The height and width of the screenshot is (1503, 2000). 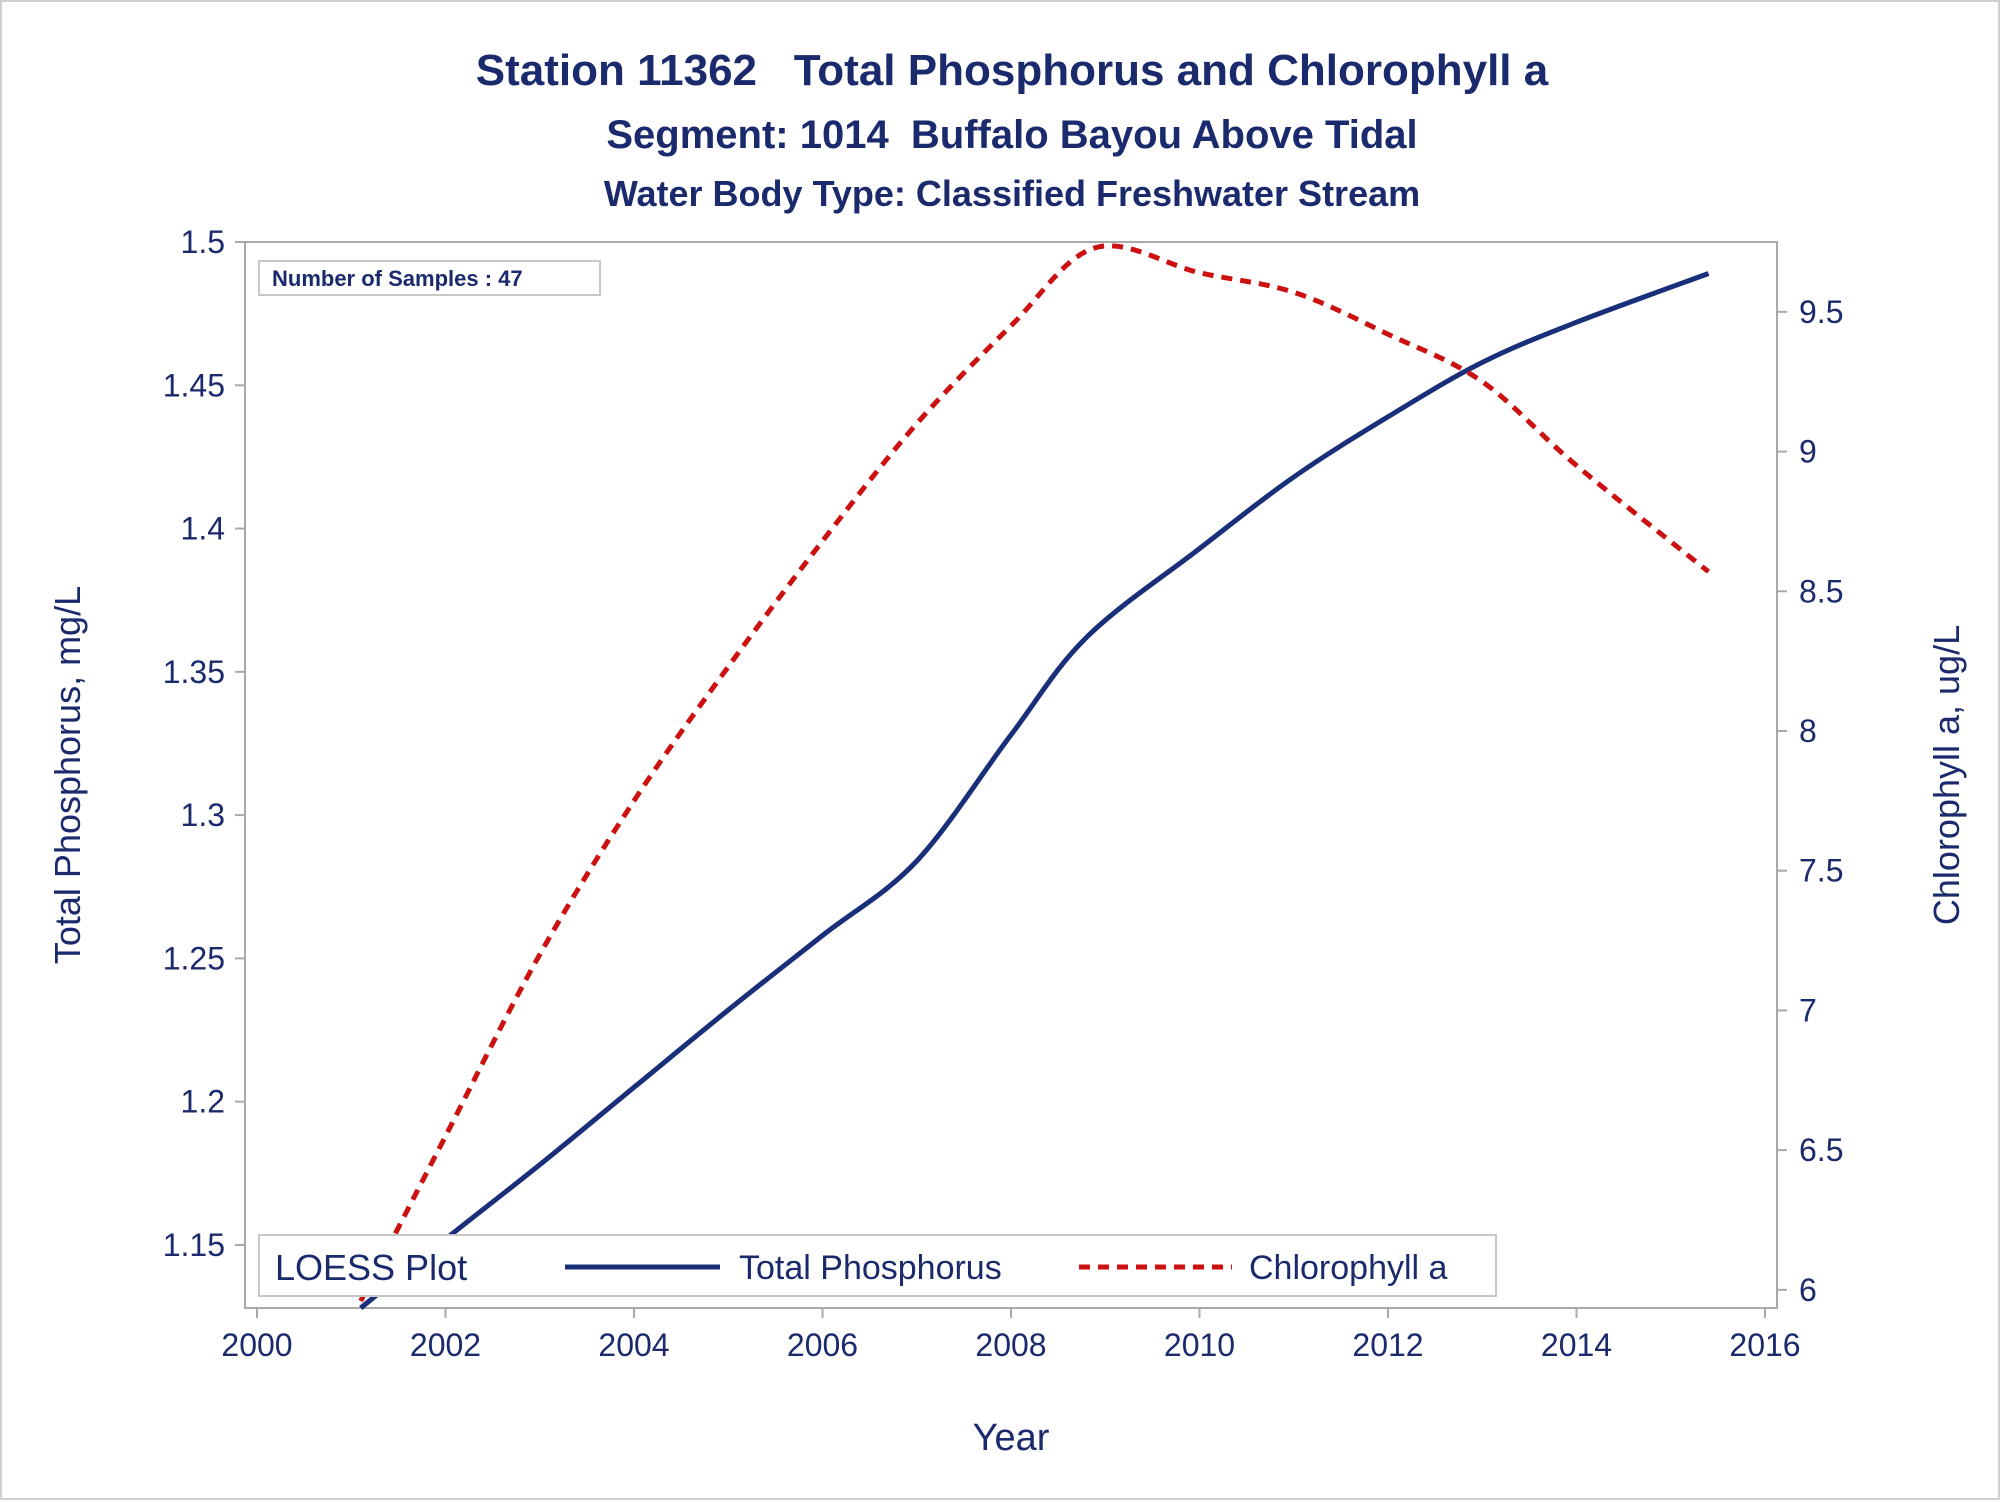 What do you see at coordinates (204, 743) in the screenshot?
I see `y-axis-left: 1.15 1.2 1.25 1.3 1.35 1.4 1.45 1.5` at bounding box center [204, 743].